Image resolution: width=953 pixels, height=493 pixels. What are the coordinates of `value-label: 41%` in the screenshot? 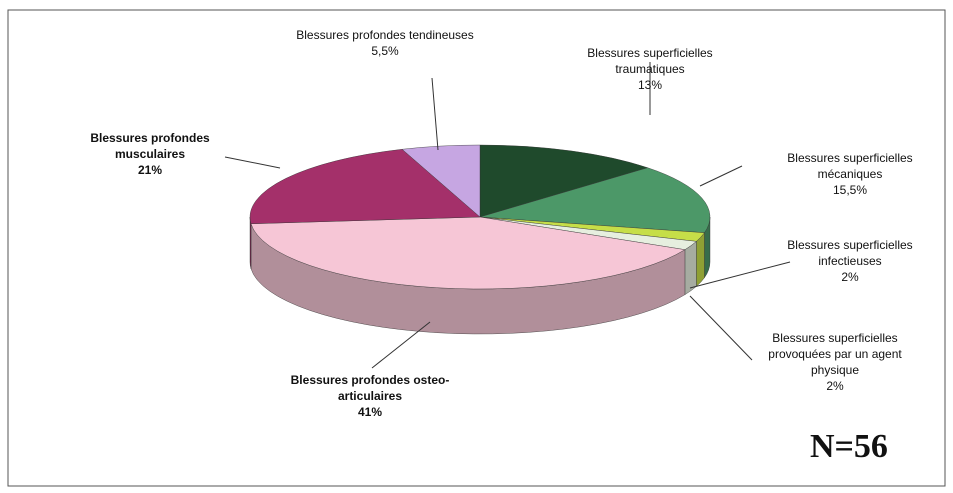 It's located at (370, 412).